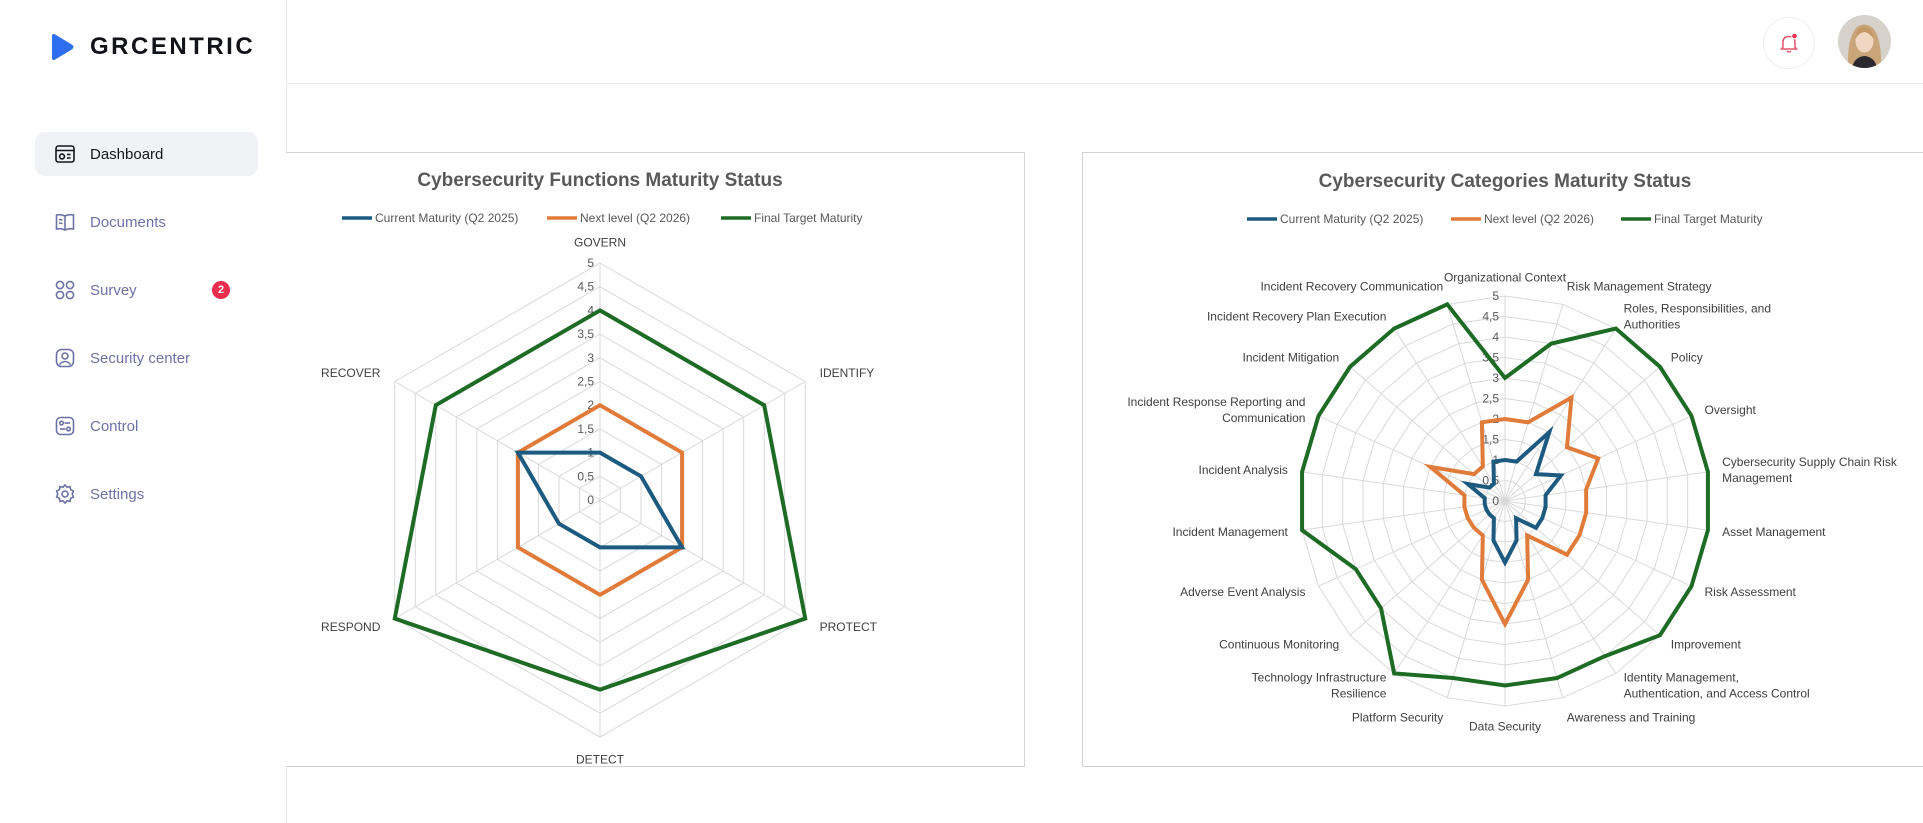 The image size is (1923, 823). I want to click on category-label: Oversight, so click(1731, 410).